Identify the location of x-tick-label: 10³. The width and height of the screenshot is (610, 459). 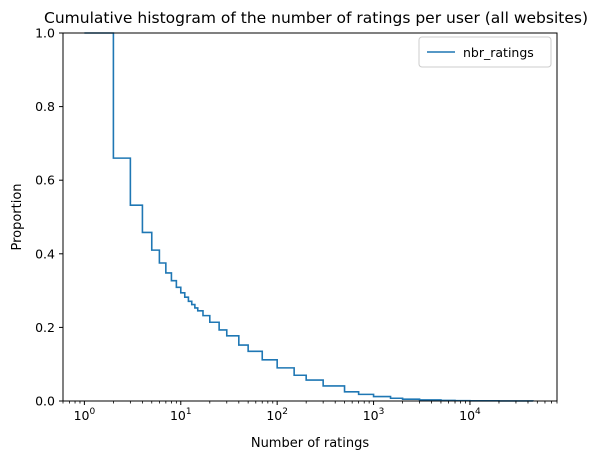
(374, 415).